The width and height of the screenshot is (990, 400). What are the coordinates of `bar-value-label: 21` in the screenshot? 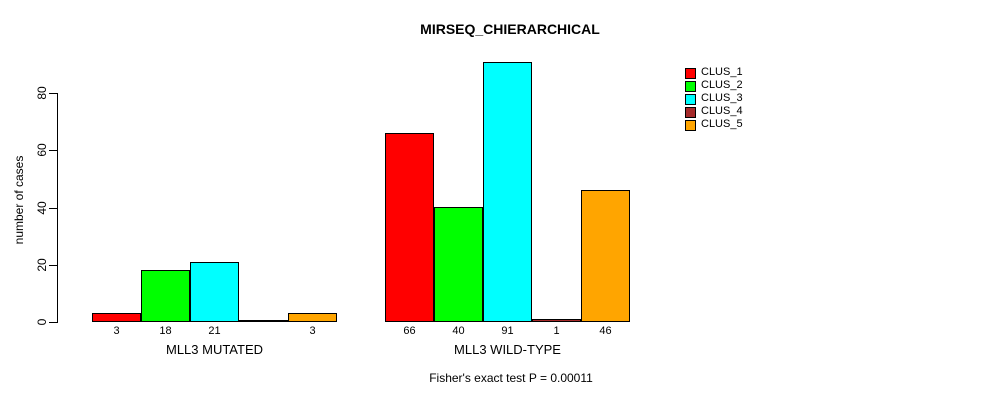 It's located at (214, 331).